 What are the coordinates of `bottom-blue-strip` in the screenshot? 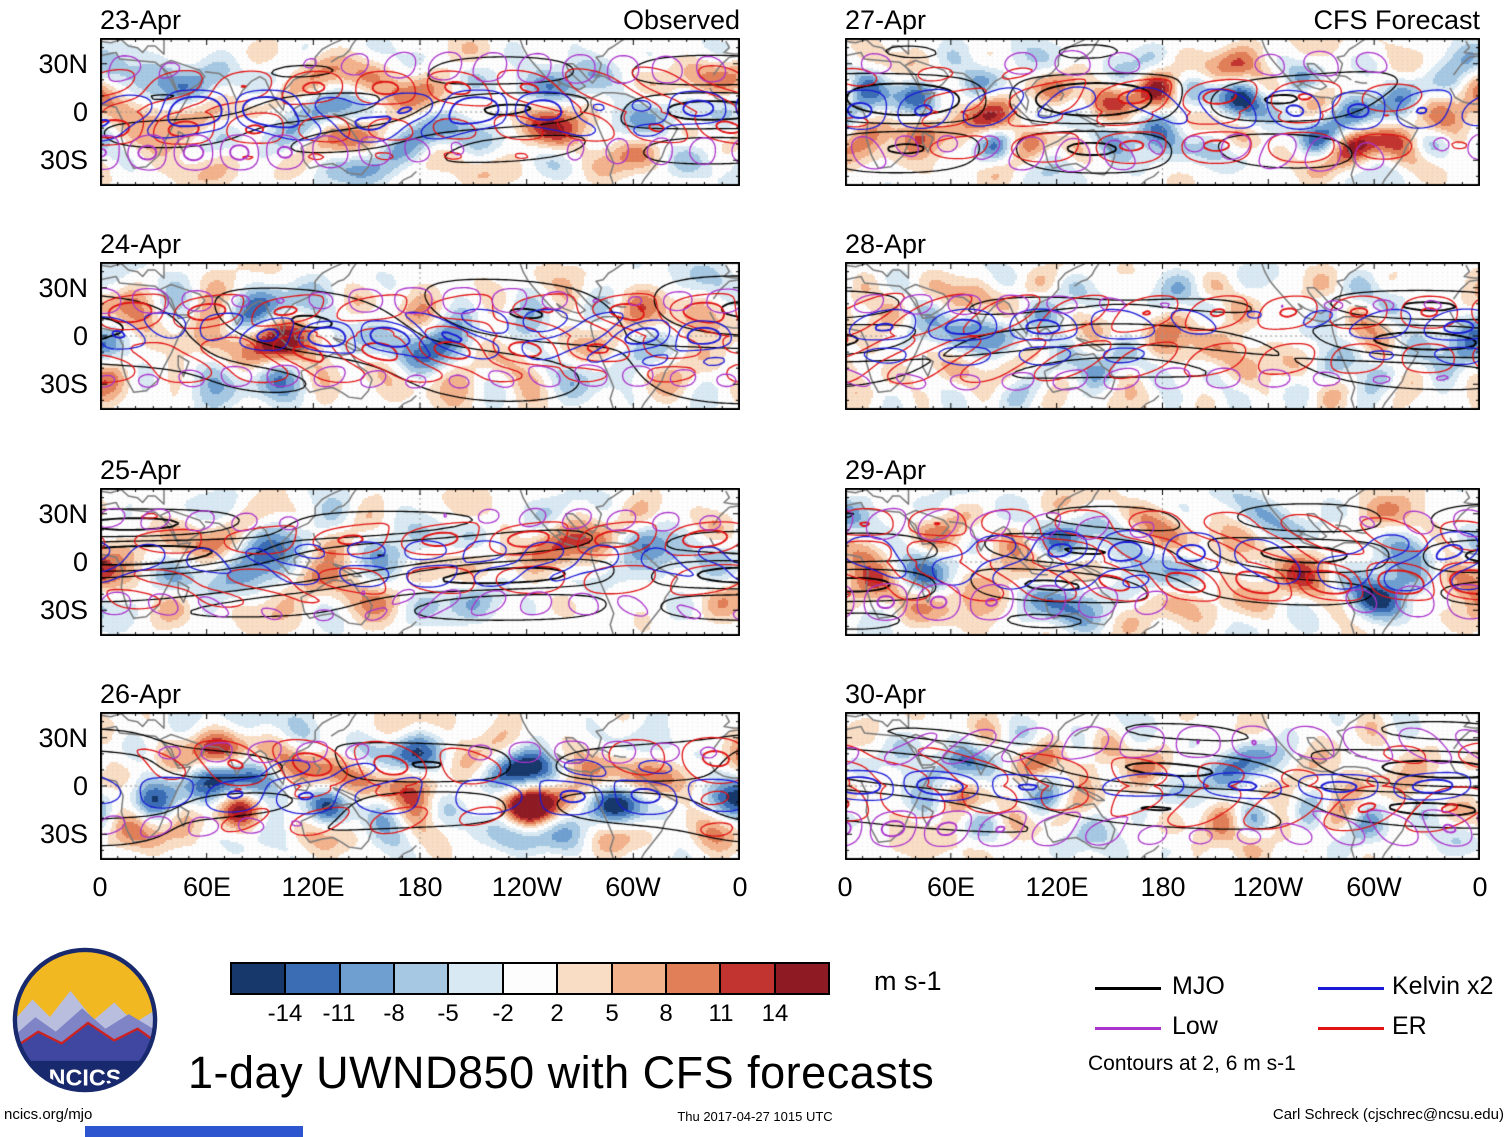 It's located at (194, 1131).